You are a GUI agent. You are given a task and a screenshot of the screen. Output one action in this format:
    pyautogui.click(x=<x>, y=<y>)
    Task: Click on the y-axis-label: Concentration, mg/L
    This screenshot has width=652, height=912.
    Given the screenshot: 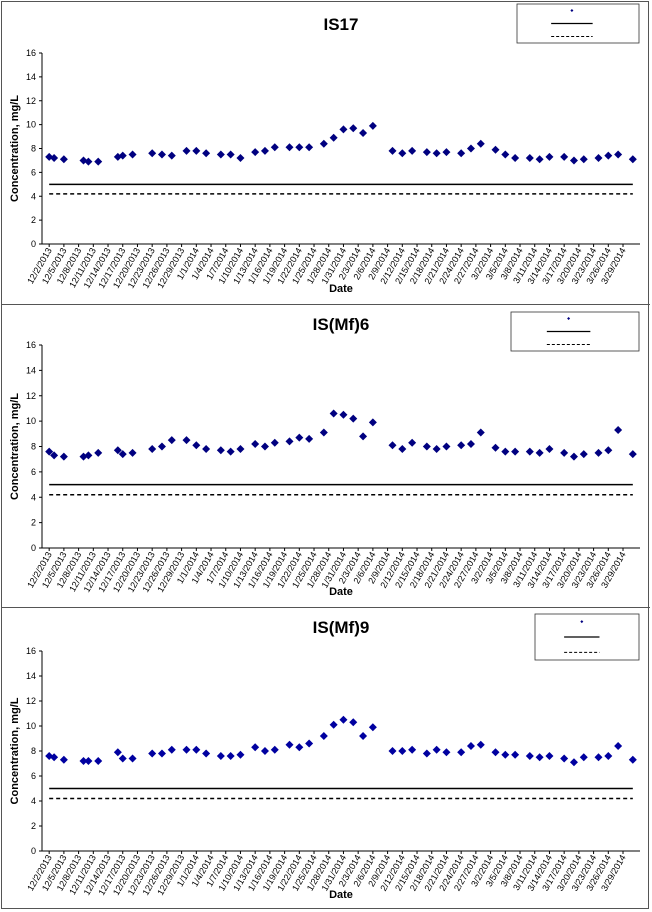 What is the action you would take?
    pyautogui.click(x=15, y=446)
    